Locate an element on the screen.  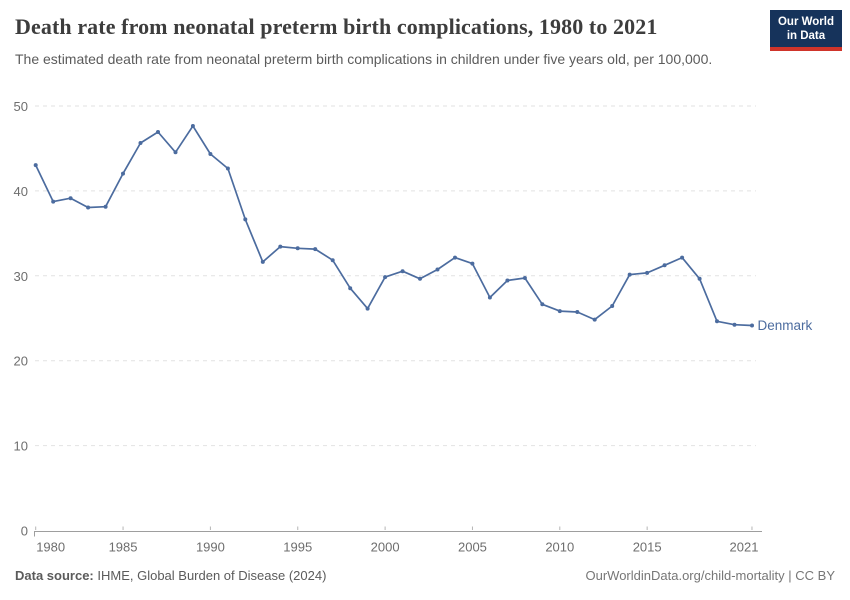
owid-logo-line2: in Data is located at coordinates (806, 36).